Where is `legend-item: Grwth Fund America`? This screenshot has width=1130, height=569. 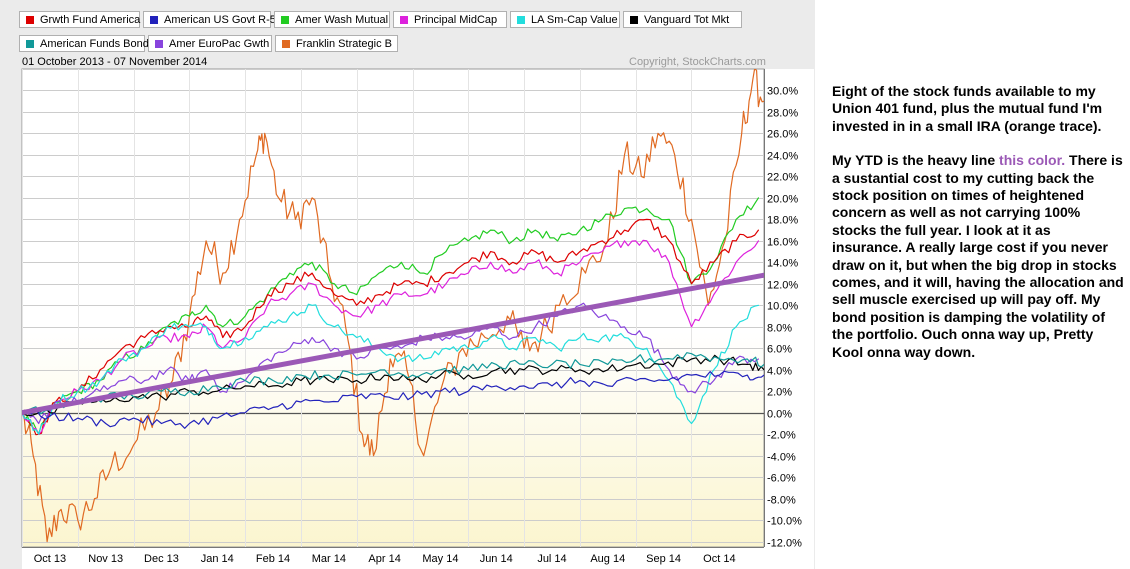 legend-item: Grwth Fund America is located at coordinates (79, 19).